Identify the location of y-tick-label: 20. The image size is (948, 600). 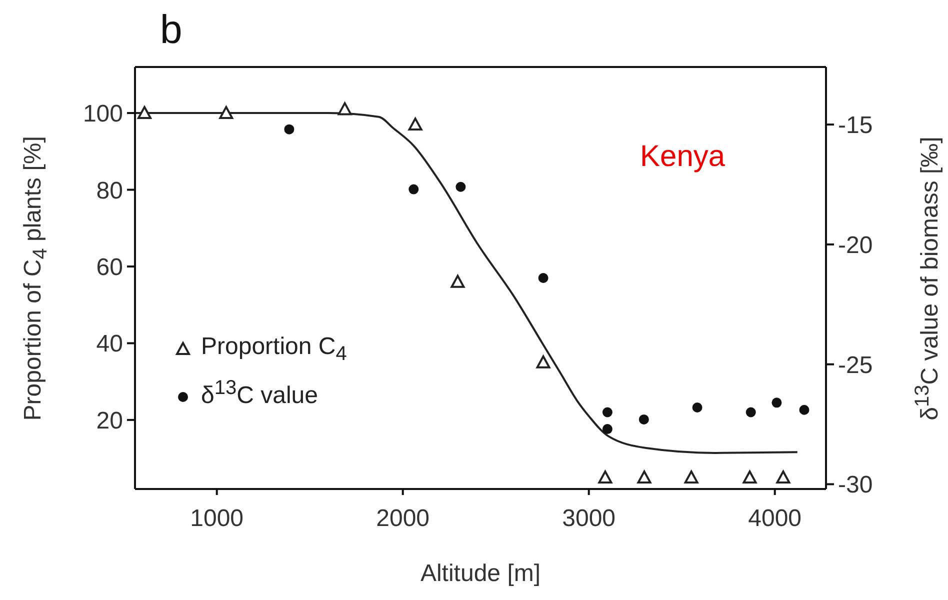
(109, 420).